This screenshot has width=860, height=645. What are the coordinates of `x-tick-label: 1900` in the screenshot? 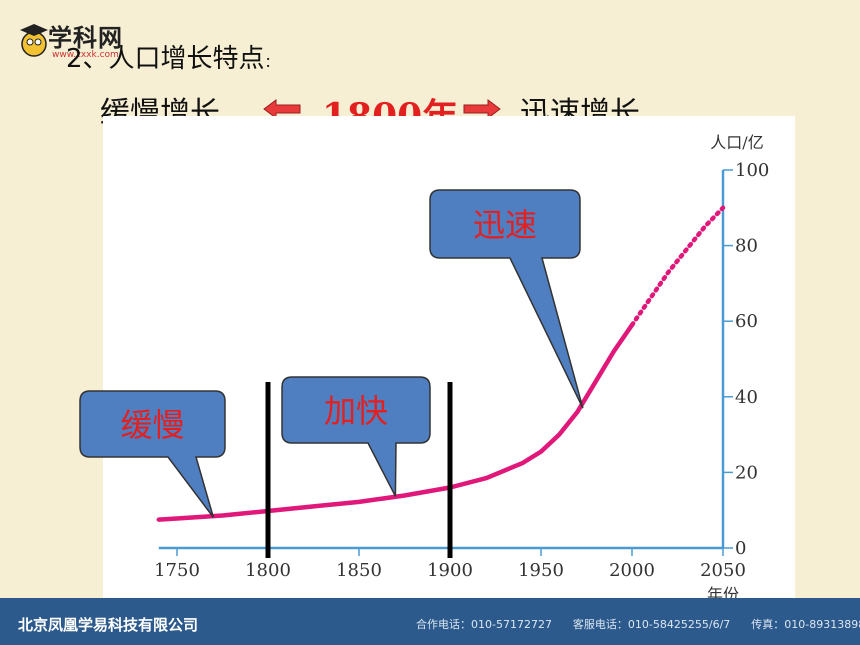 It's located at (450, 570).